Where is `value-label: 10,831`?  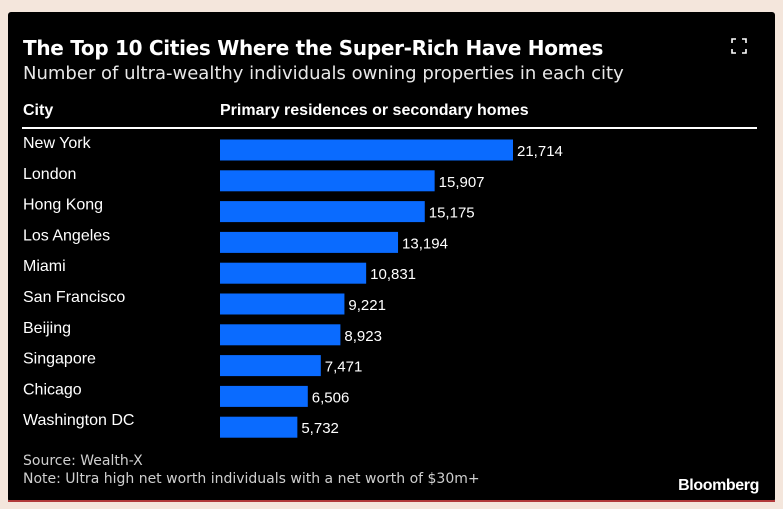
value-label: 10,831 is located at coordinates (393, 274).